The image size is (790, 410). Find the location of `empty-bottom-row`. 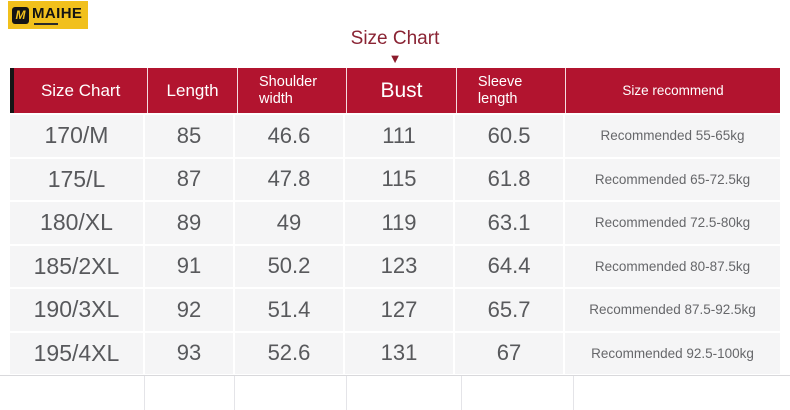

empty-bottom-row is located at coordinates (395, 392).